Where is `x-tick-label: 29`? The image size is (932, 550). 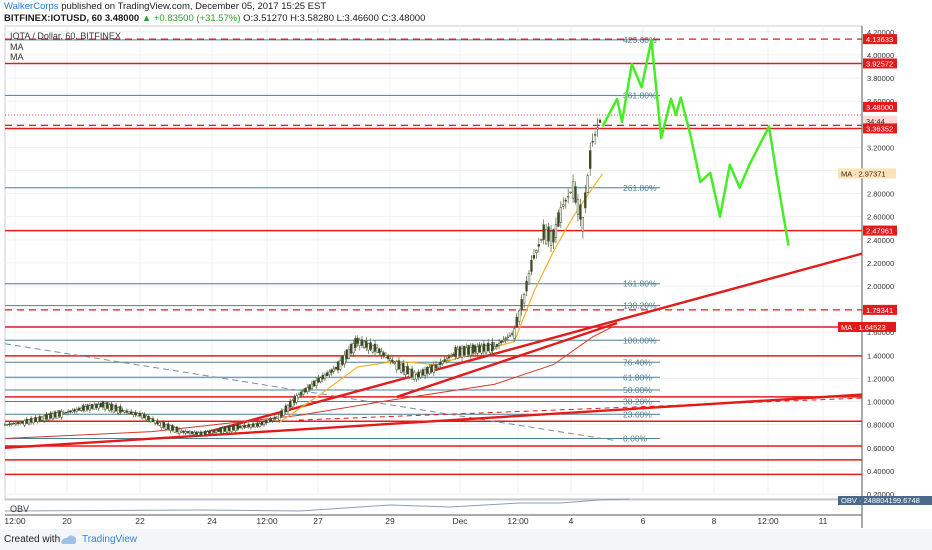
x-tick-label: 29 is located at coordinates (390, 521).